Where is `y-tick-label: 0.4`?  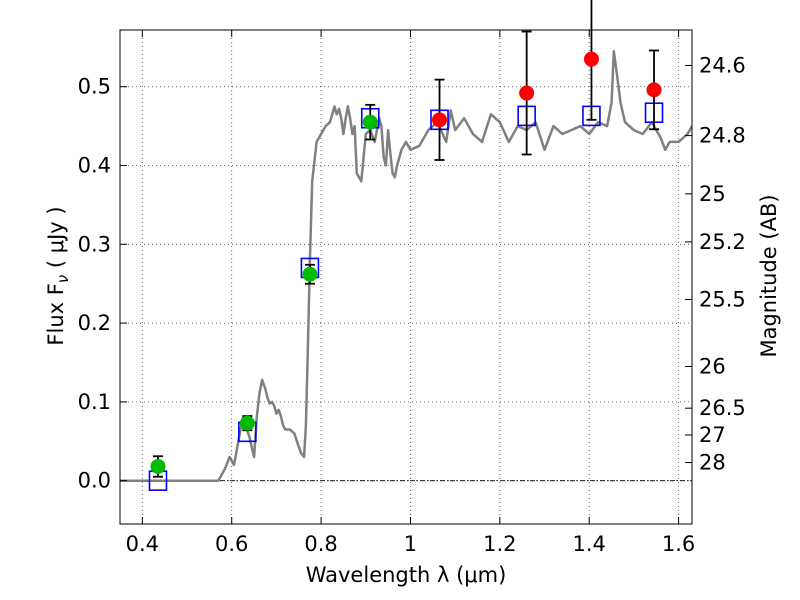
y-tick-label: 0.4 is located at coordinates (94, 166).